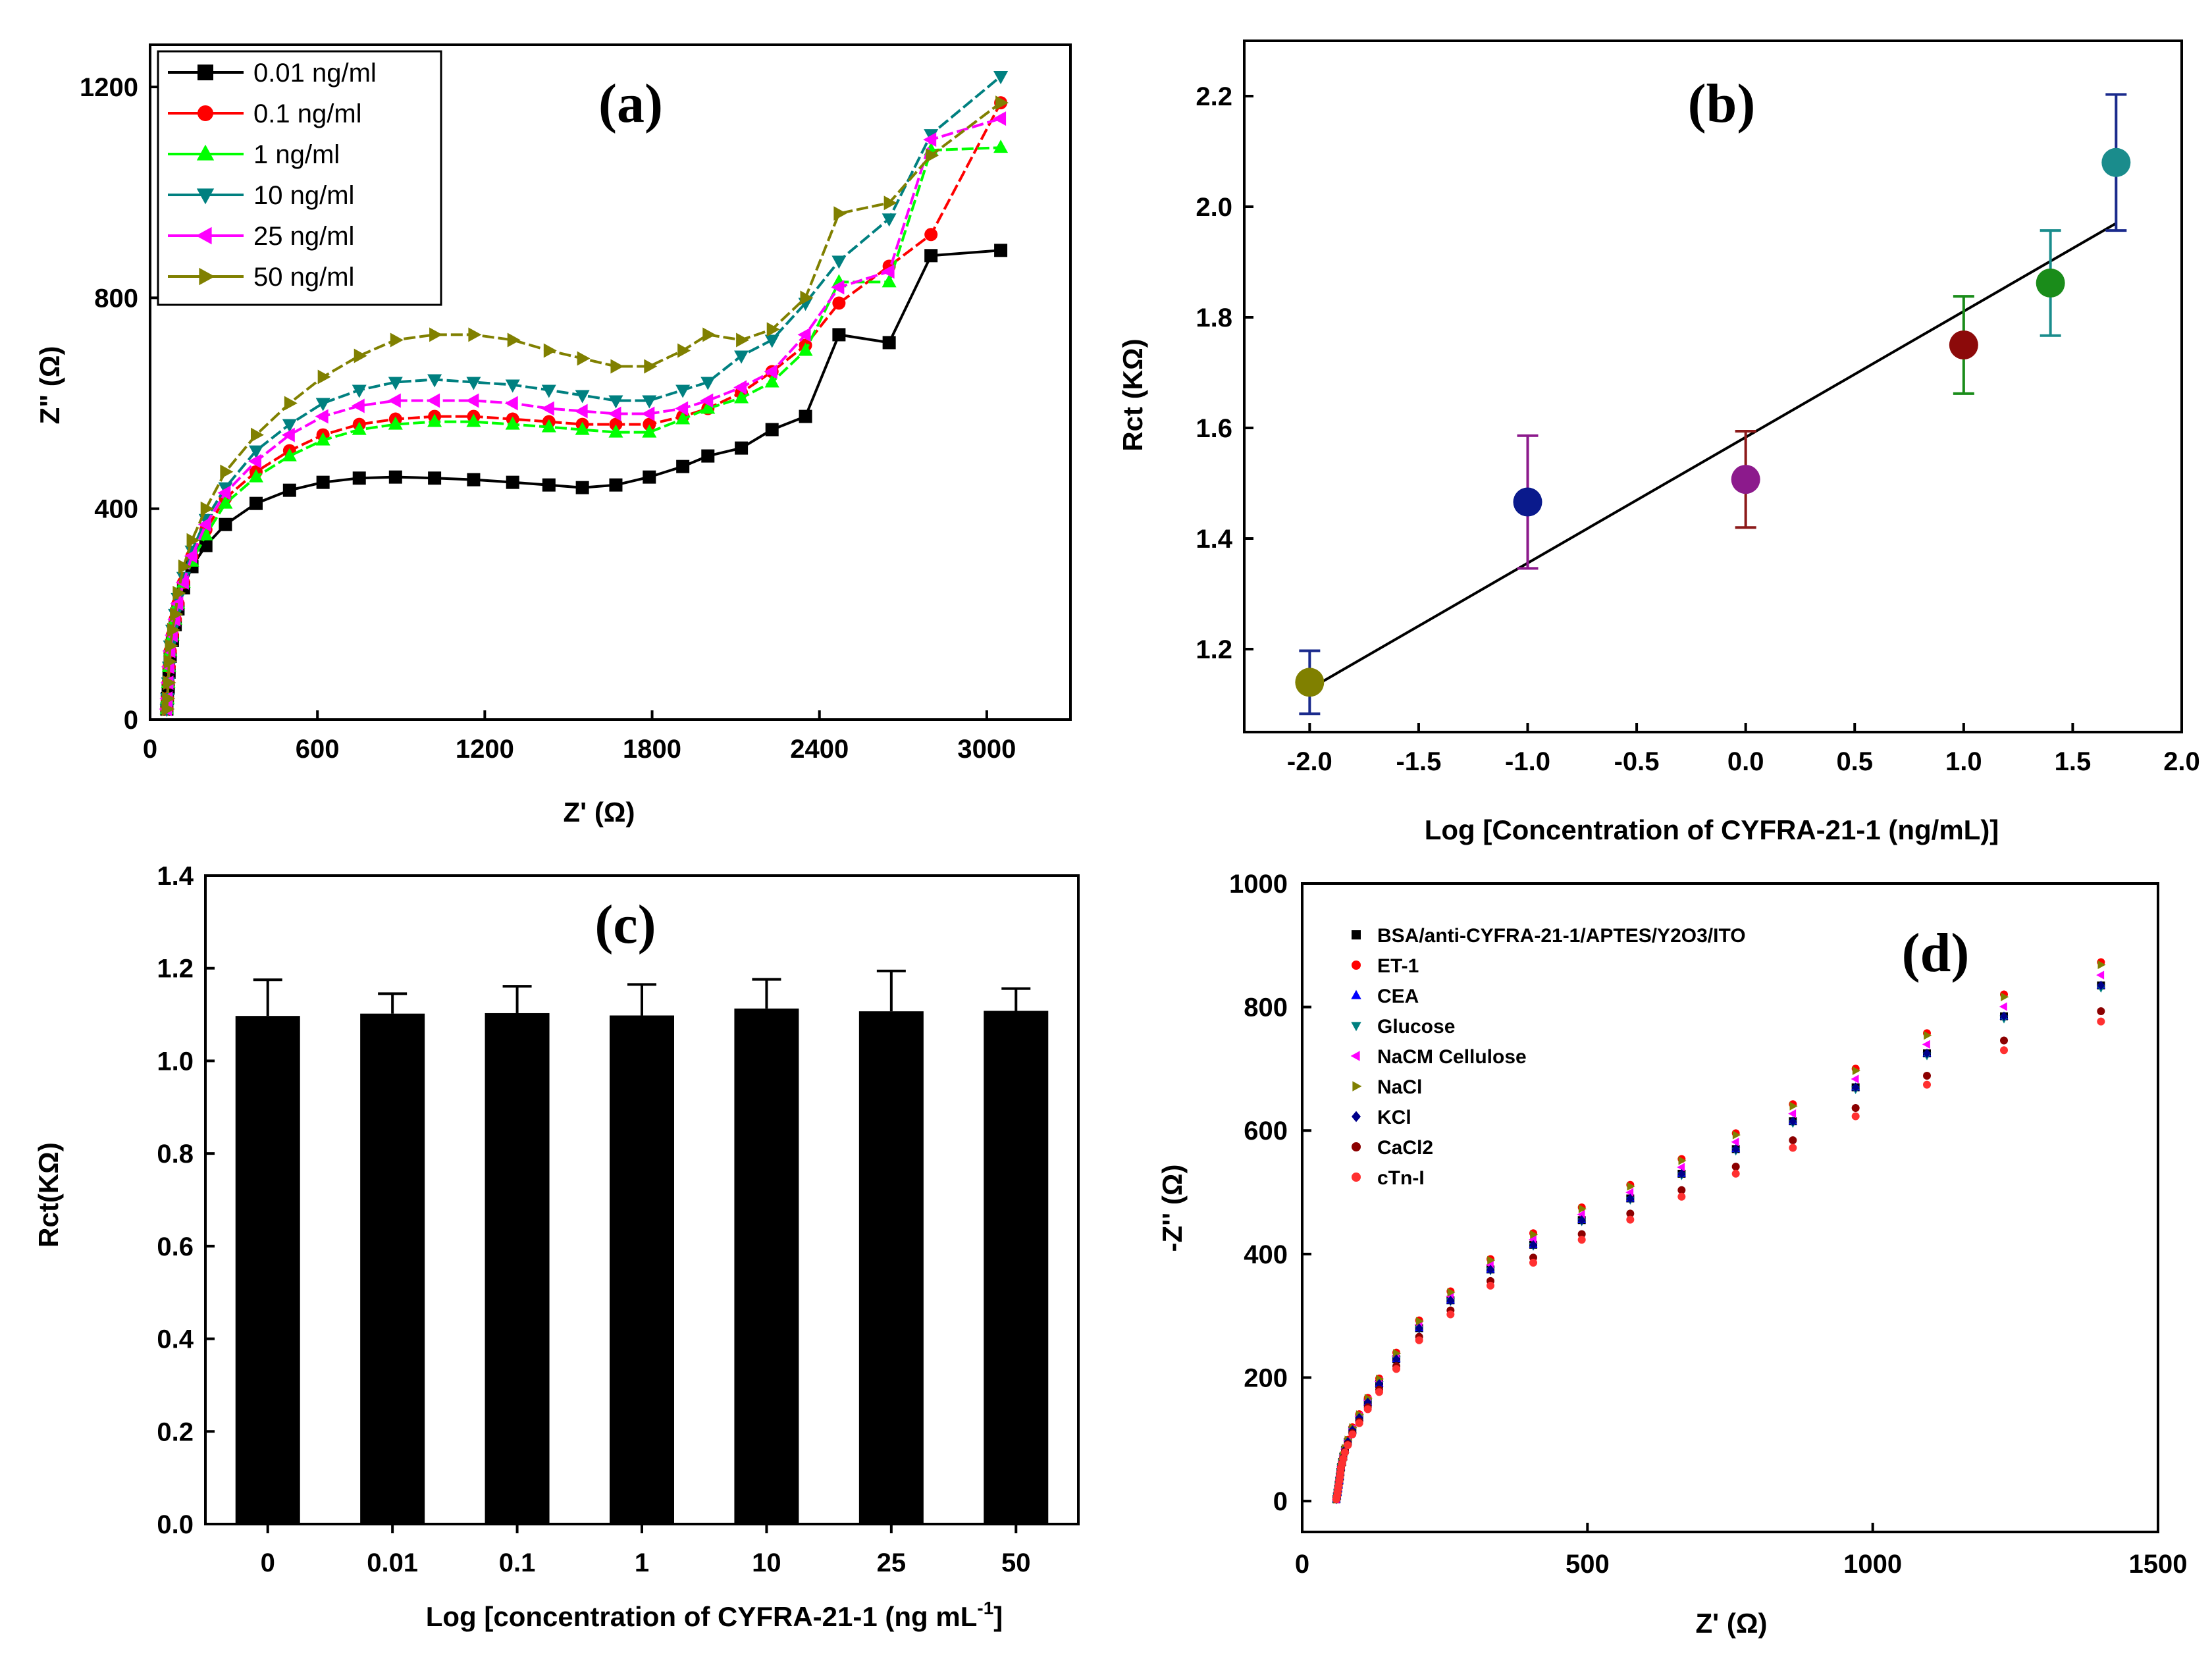 This screenshot has height=1661, width=2212. What do you see at coordinates (175, 1061) in the screenshot?
I see `panel-c-ytick-label: 1.0` at bounding box center [175, 1061].